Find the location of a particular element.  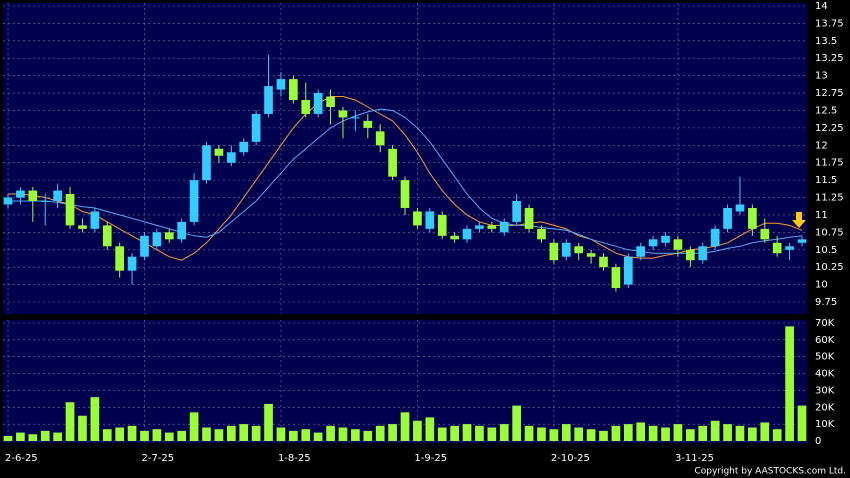

y-tick-label: 30K is located at coordinates (825, 390).